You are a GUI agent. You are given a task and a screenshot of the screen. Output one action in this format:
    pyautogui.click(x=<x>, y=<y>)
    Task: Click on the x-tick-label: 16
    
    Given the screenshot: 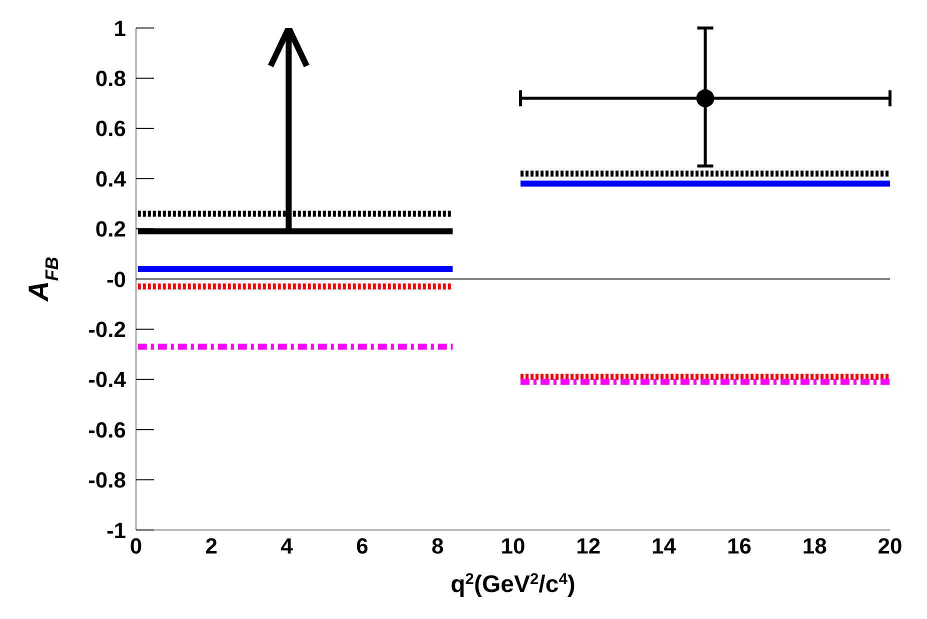 What is the action you would take?
    pyautogui.click(x=739, y=546)
    